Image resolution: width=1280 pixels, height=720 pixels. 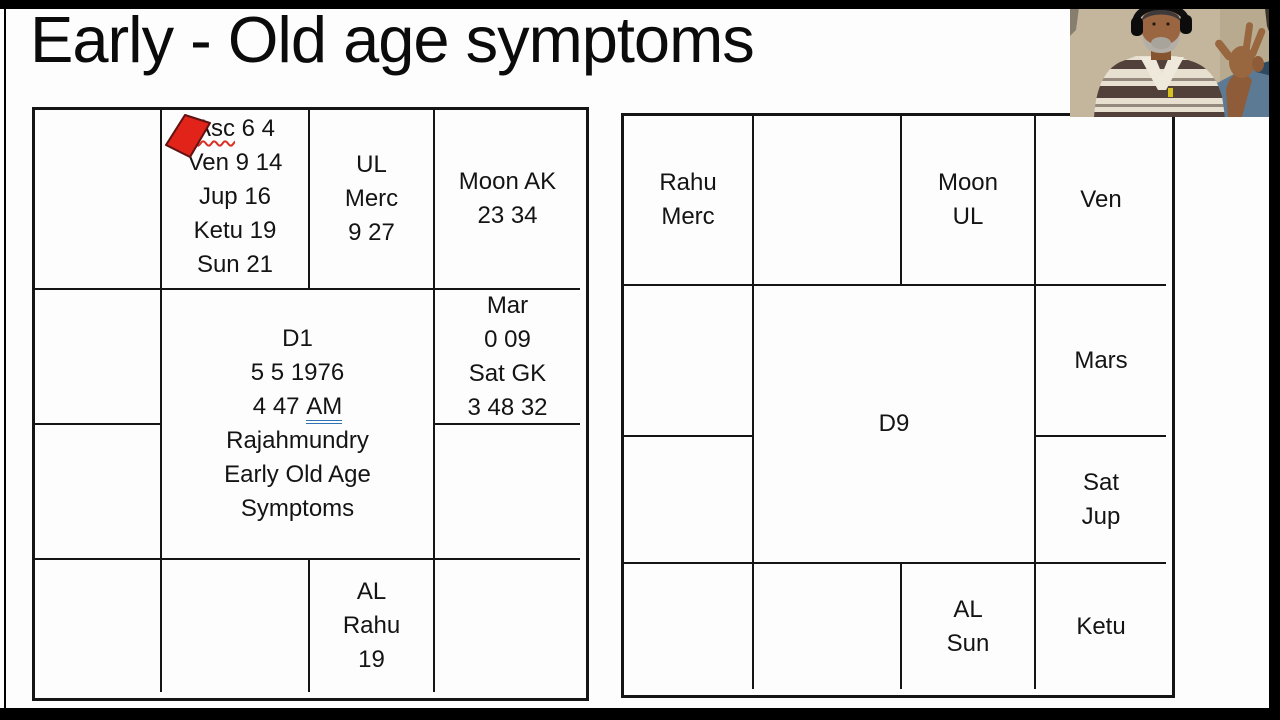 What do you see at coordinates (894, 423) in the screenshot?
I see `d9-center-label: D9` at bounding box center [894, 423].